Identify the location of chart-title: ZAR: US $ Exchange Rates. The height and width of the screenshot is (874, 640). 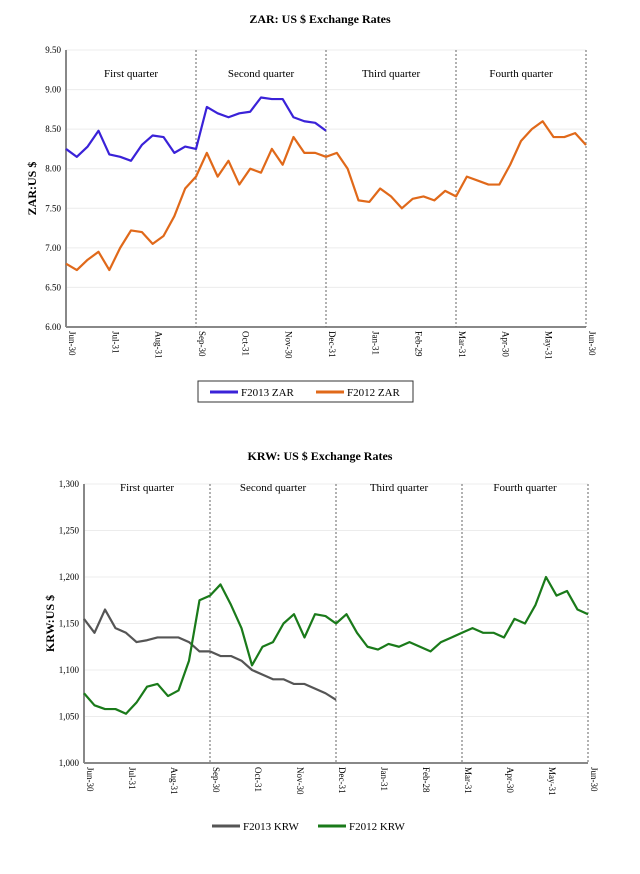
(320, 19).